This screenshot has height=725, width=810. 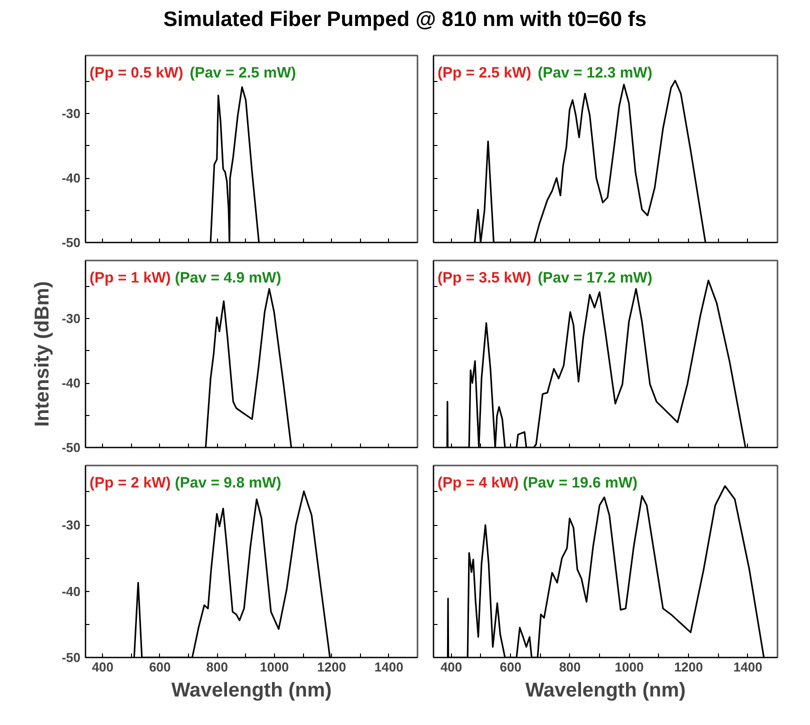 I want to click on annotation: (Pav = 19.6 mW), so click(x=580, y=483).